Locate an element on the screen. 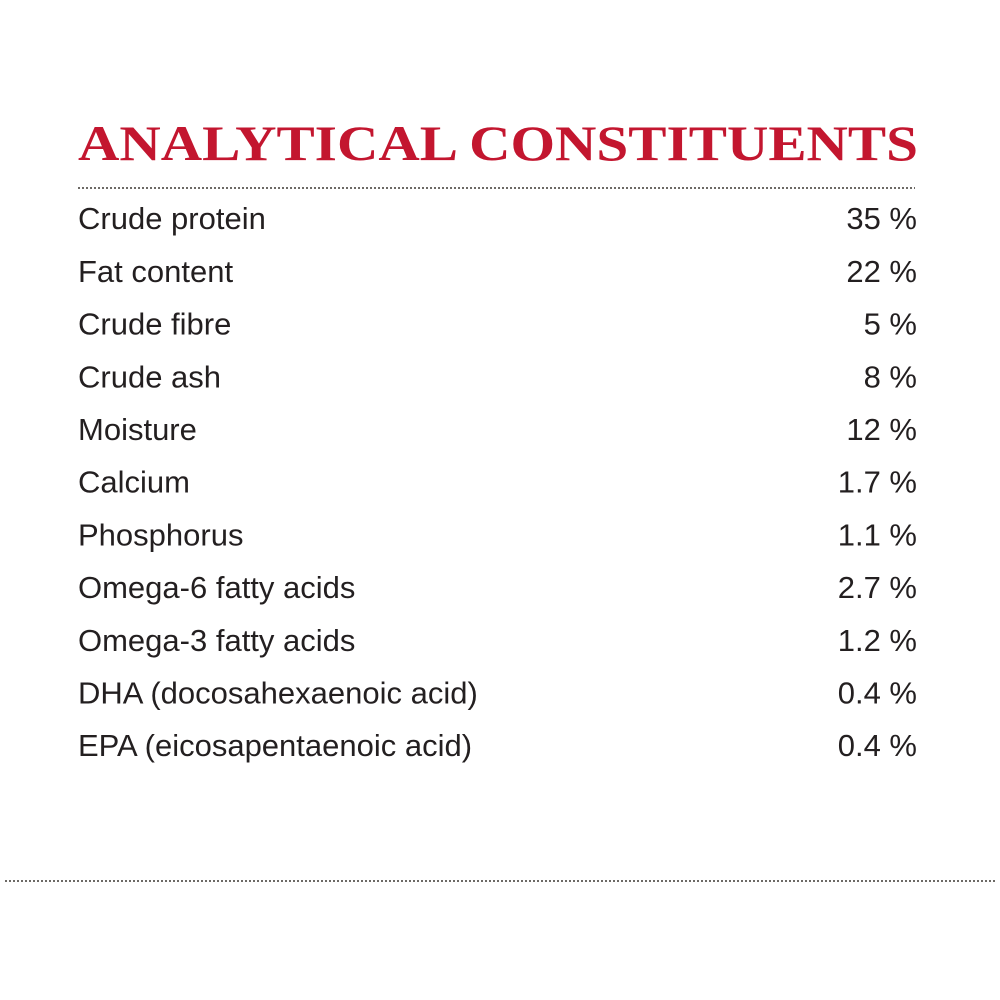 This screenshot has height=1000, width=1000. row-value: 35 % is located at coordinates (881, 218).